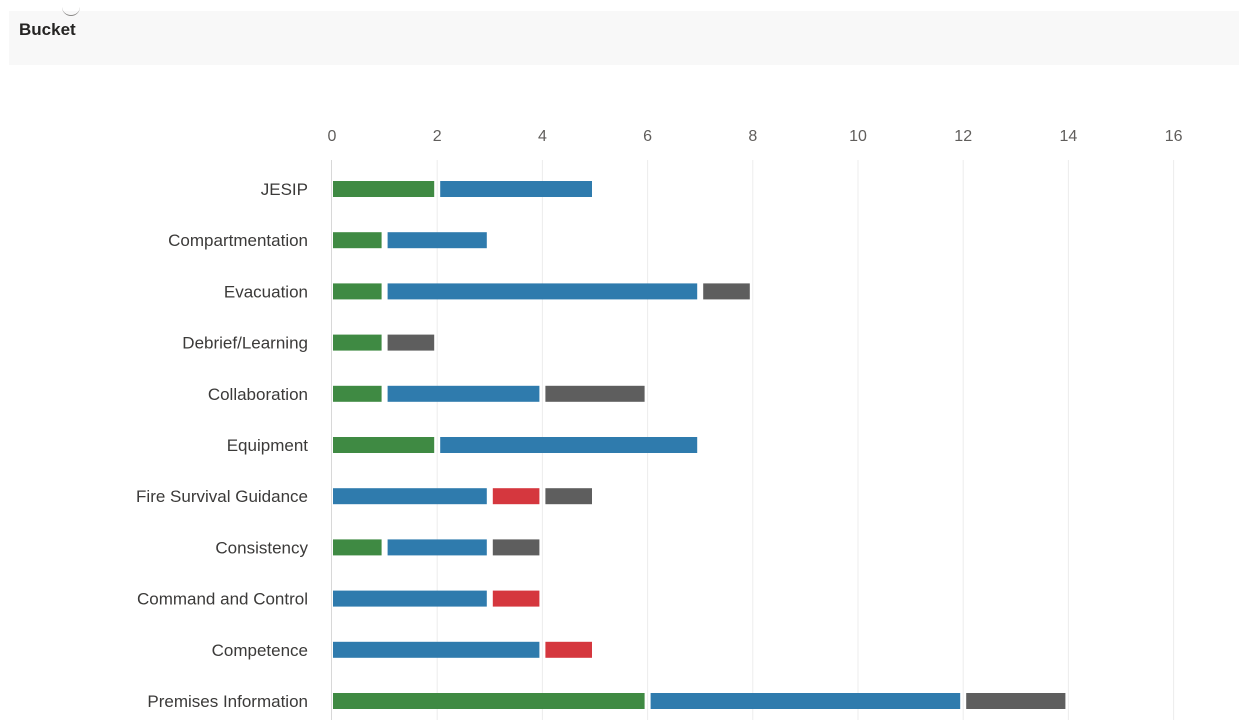 The image size is (1239, 720). Describe the element at coordinates (266, 291) in the screenshot. I see `category-label: Evacuation` at that location.